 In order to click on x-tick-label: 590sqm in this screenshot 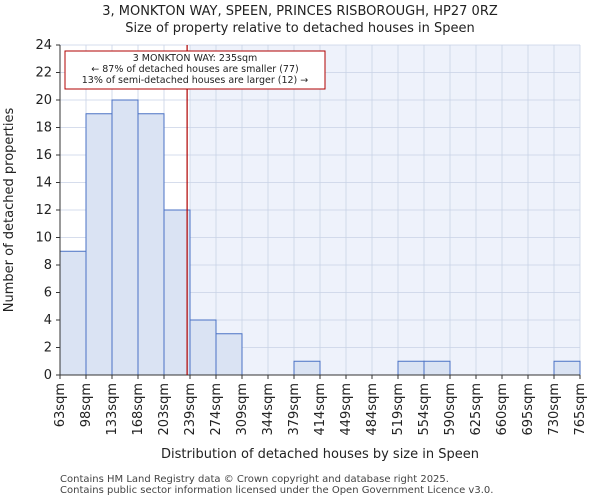, I will do `click(450, 409)`.